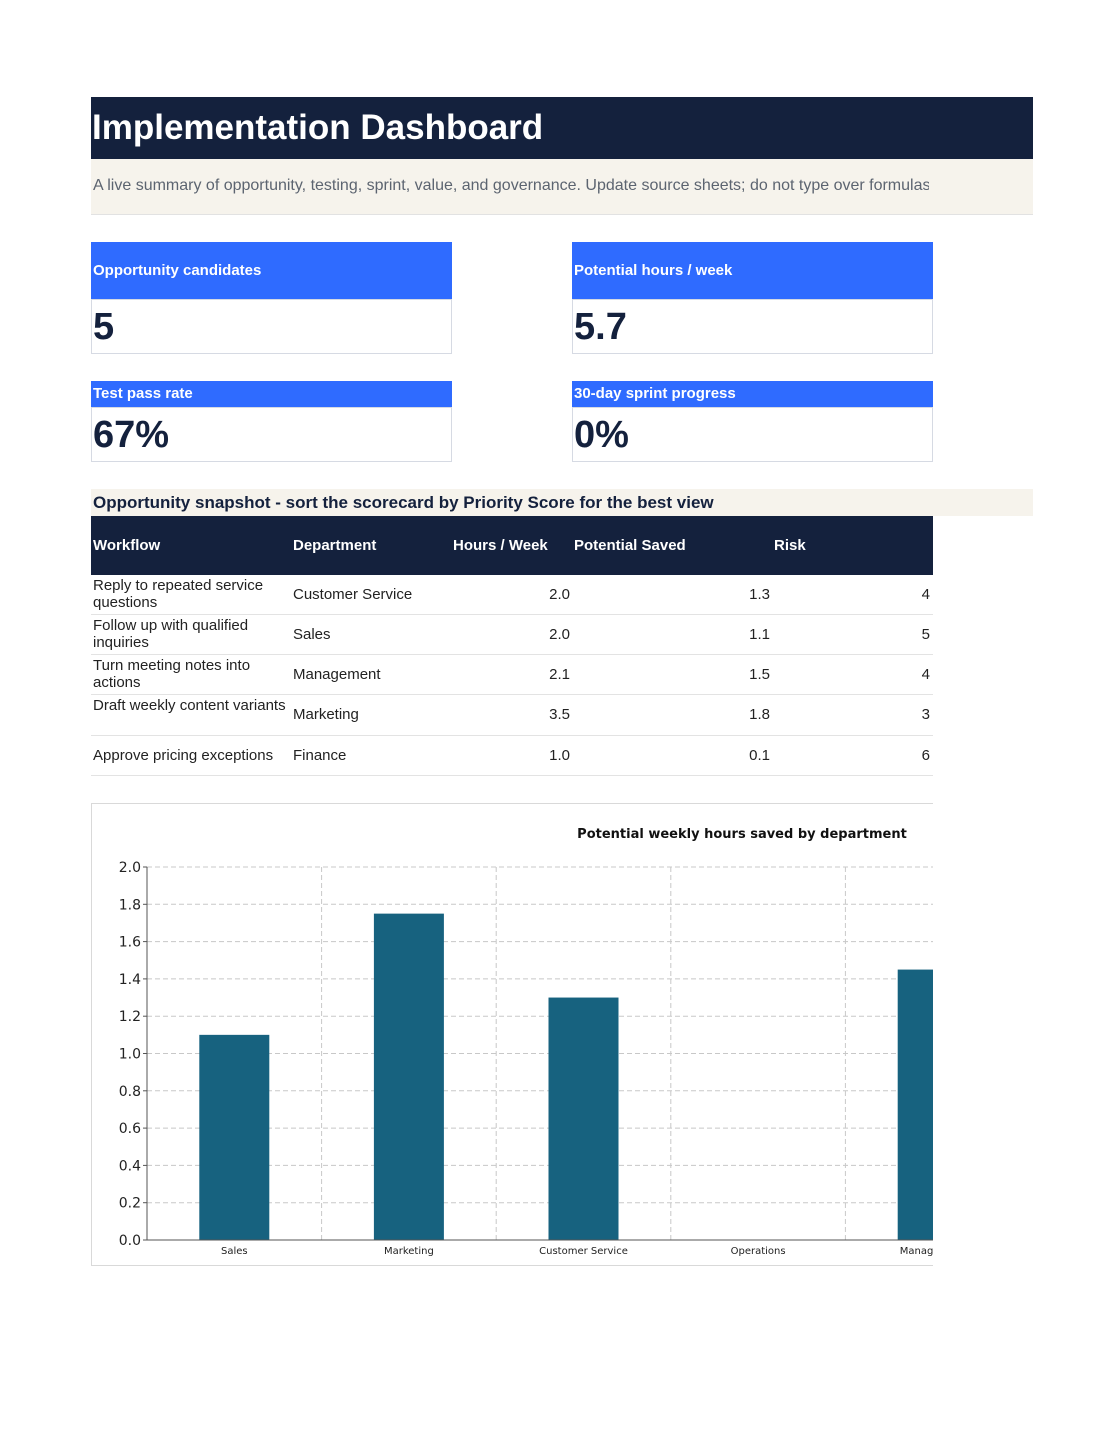 The height and width of the screenshot is (1430, 1105). I want to click on kpi-hours-label: Potential hours / week, so click(752, 270).